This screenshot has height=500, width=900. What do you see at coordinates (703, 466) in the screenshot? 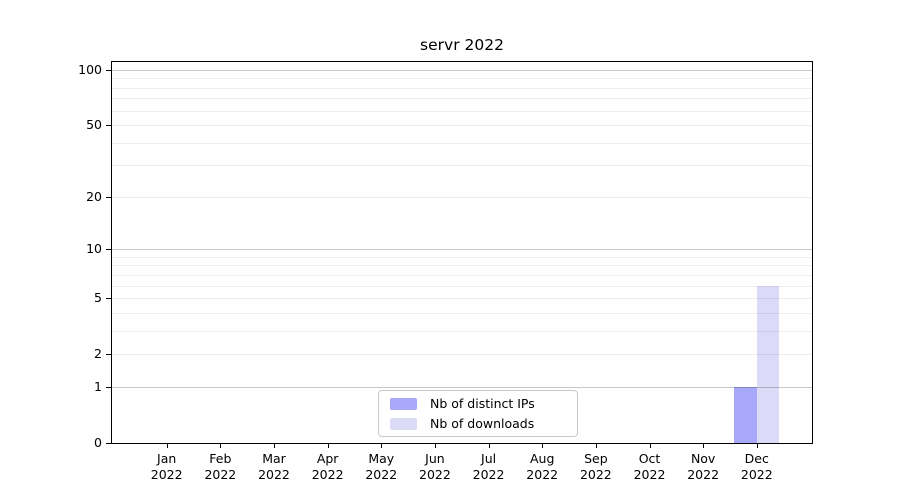
I see `x-tick-label: Nov 2022` at bounding box center [703, 466].